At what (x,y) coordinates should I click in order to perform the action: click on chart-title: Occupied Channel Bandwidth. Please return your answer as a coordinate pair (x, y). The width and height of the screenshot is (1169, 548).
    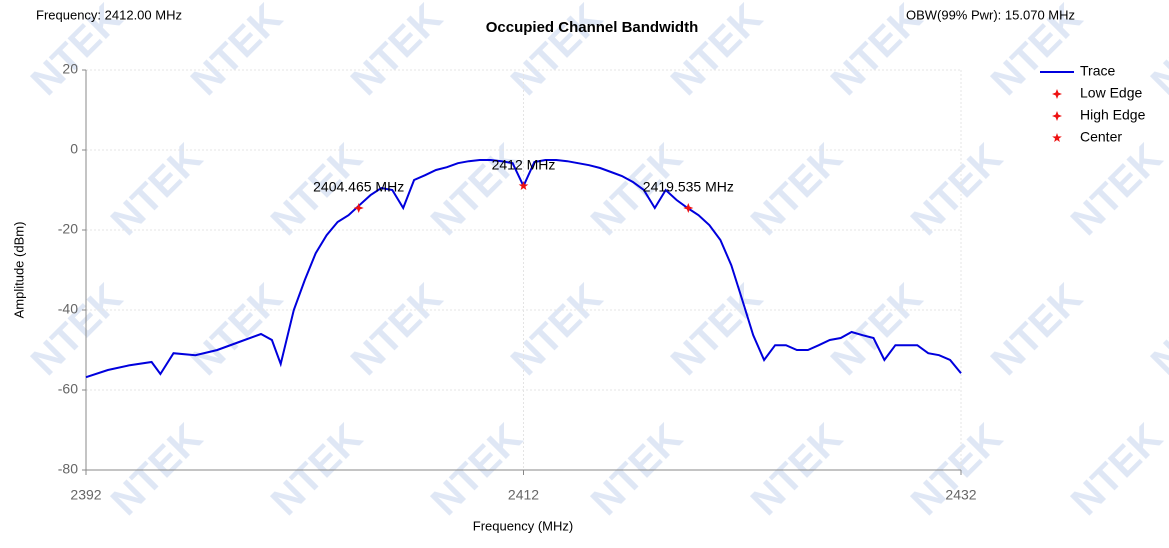
    Looking at the image, I should click on (592, 27).